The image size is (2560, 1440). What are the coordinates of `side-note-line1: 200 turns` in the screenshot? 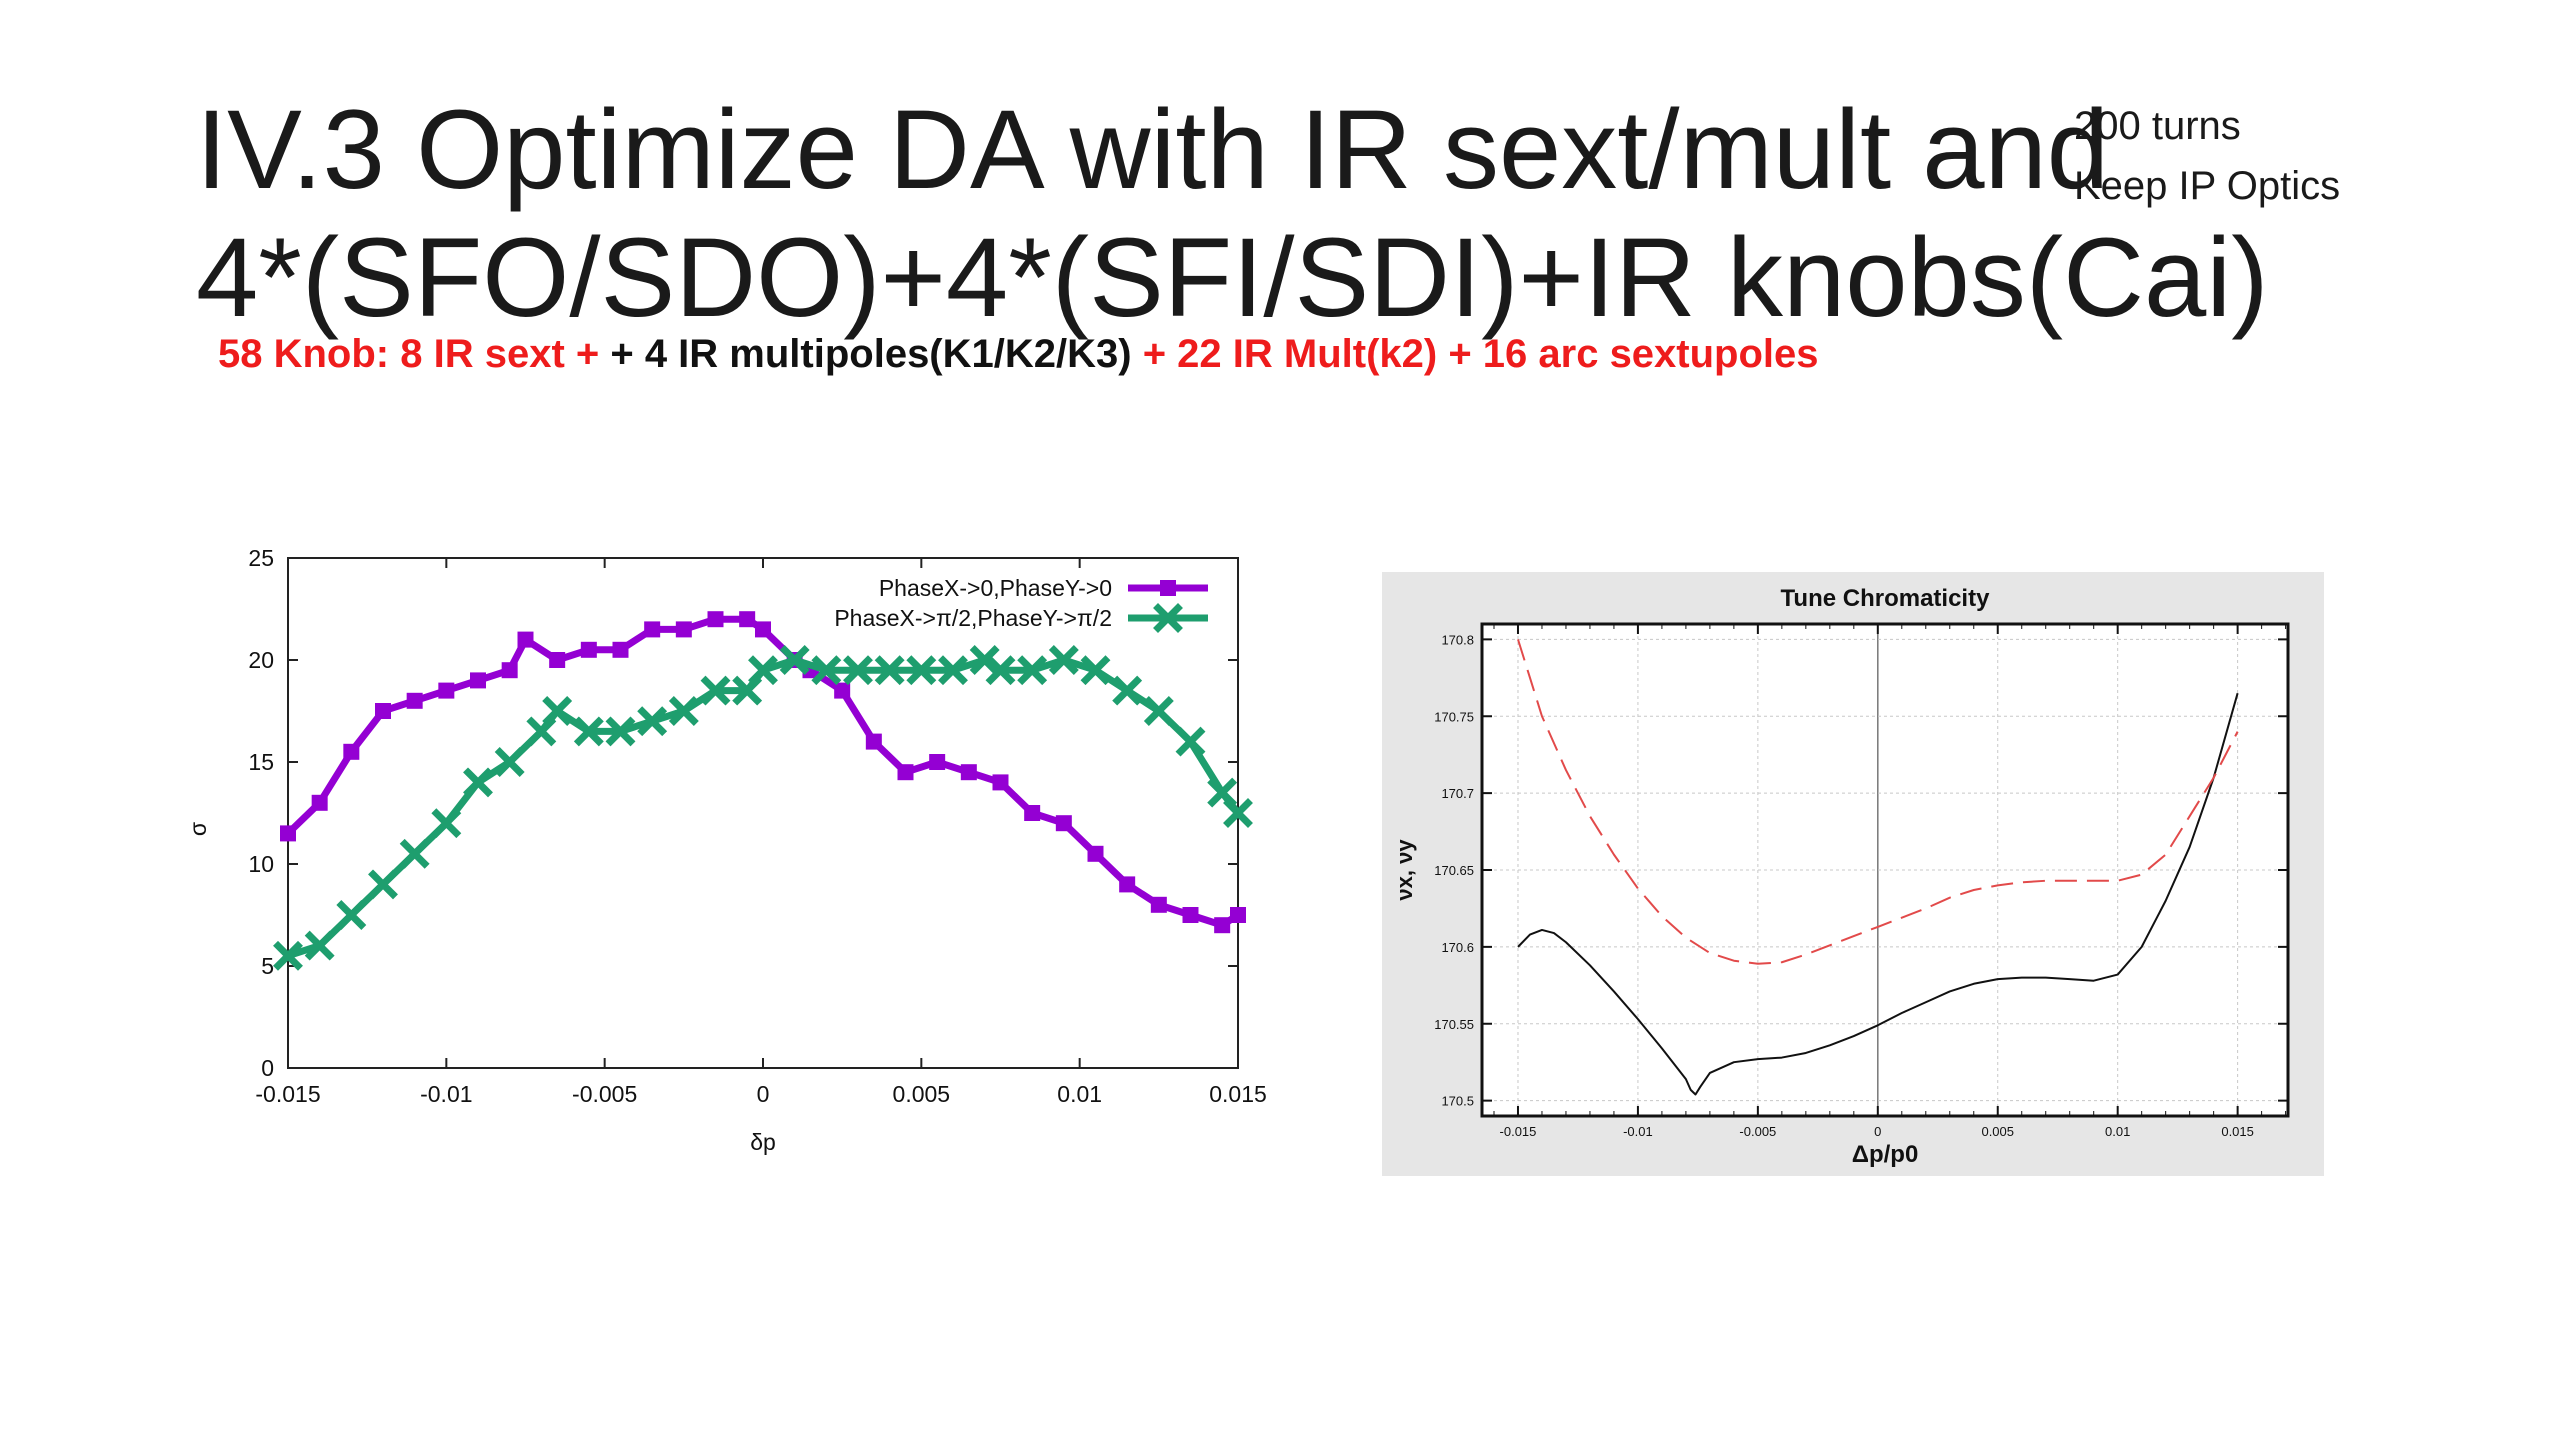 It's located at (2157, 126).